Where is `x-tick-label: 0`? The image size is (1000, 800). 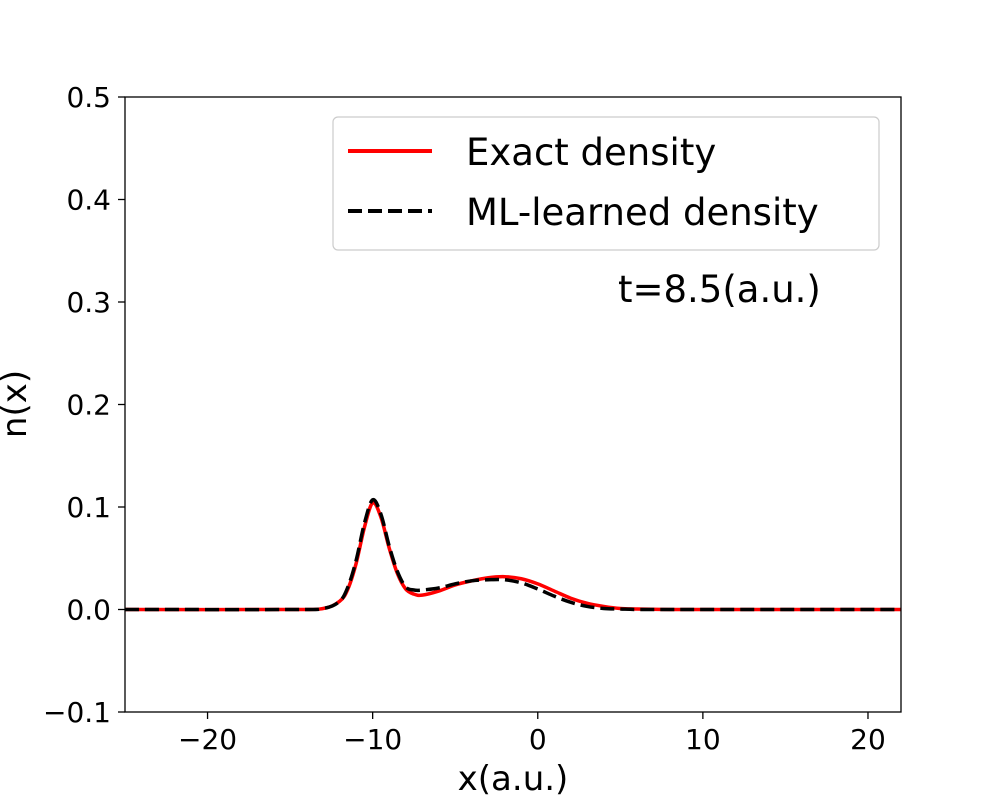
x-tick-label: 0 is located at coordinates (538, 739).